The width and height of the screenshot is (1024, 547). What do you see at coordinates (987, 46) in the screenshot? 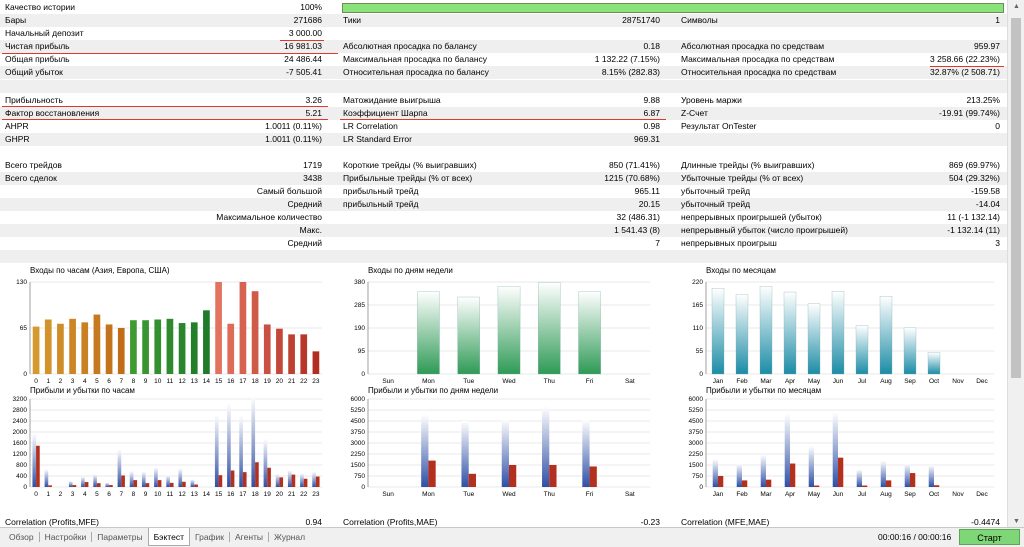
I see `abs-dd-equity-value: 959.97` at bounding box center [987, 46].